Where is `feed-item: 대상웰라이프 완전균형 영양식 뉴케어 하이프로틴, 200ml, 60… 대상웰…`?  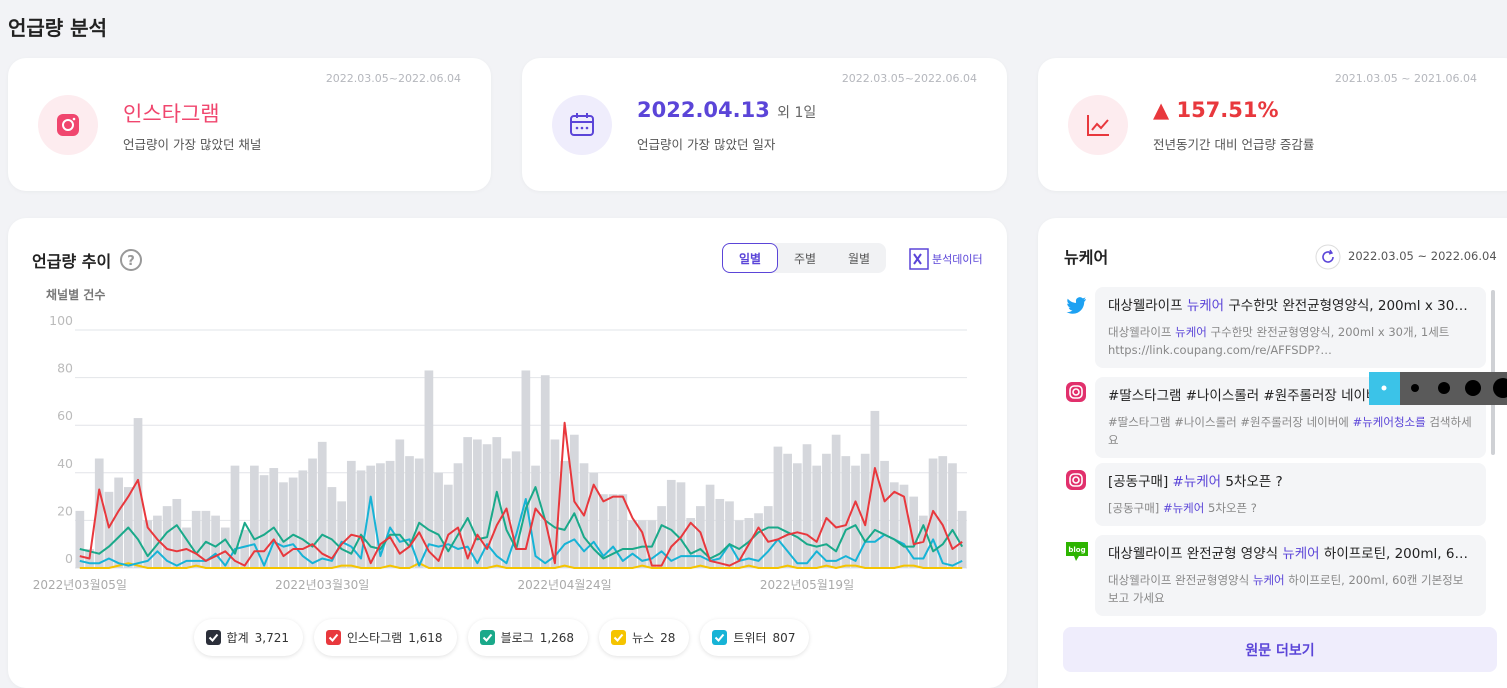
feed-item: 대상웰라이프 완전균형 영양식 뉴케어 하이프로틴, 200ml, 60… 대상웰… is located at coordinates (1290, 575).